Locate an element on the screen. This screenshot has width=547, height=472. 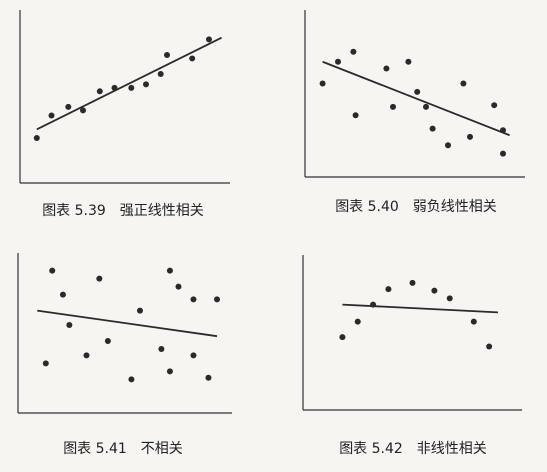
chart-caption: 图表 5.42 非线性相关 is located at coordinates (413, 449).